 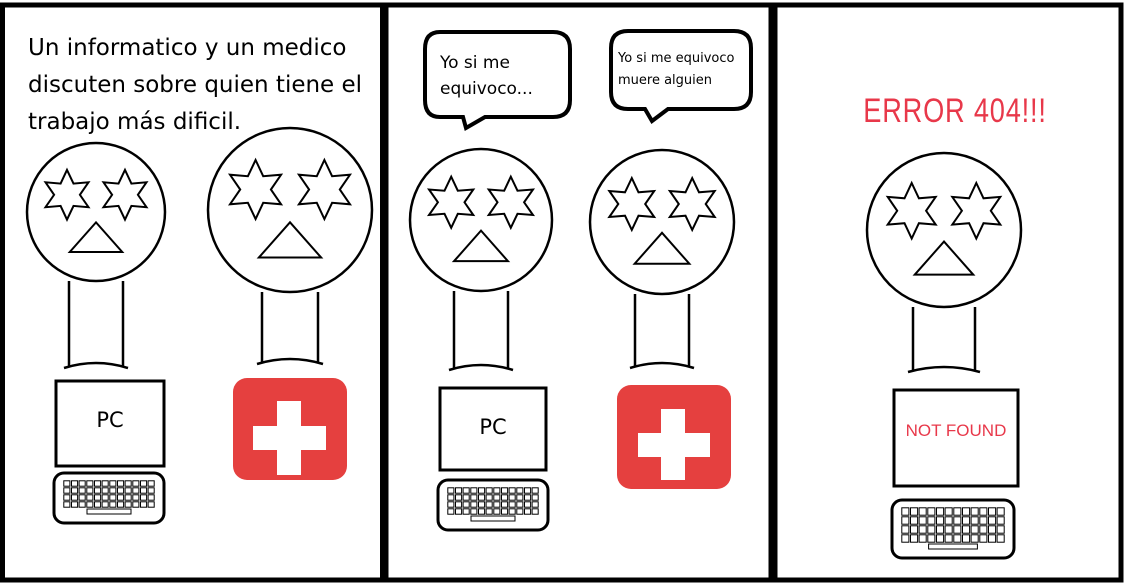 What do you see at coordinates (676, 58) in the screenshot?
I see `bubble-line: Yo si me equivoco` at bounding box center [676, 58].